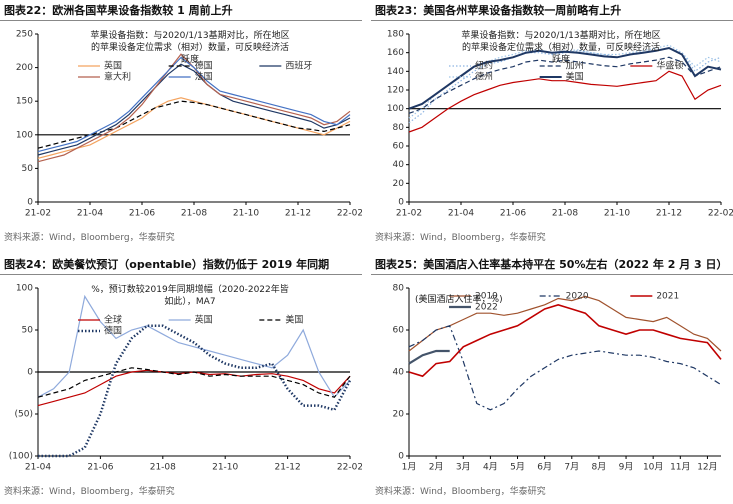  I want to click on legend-label: 2020, so click(577, 297).